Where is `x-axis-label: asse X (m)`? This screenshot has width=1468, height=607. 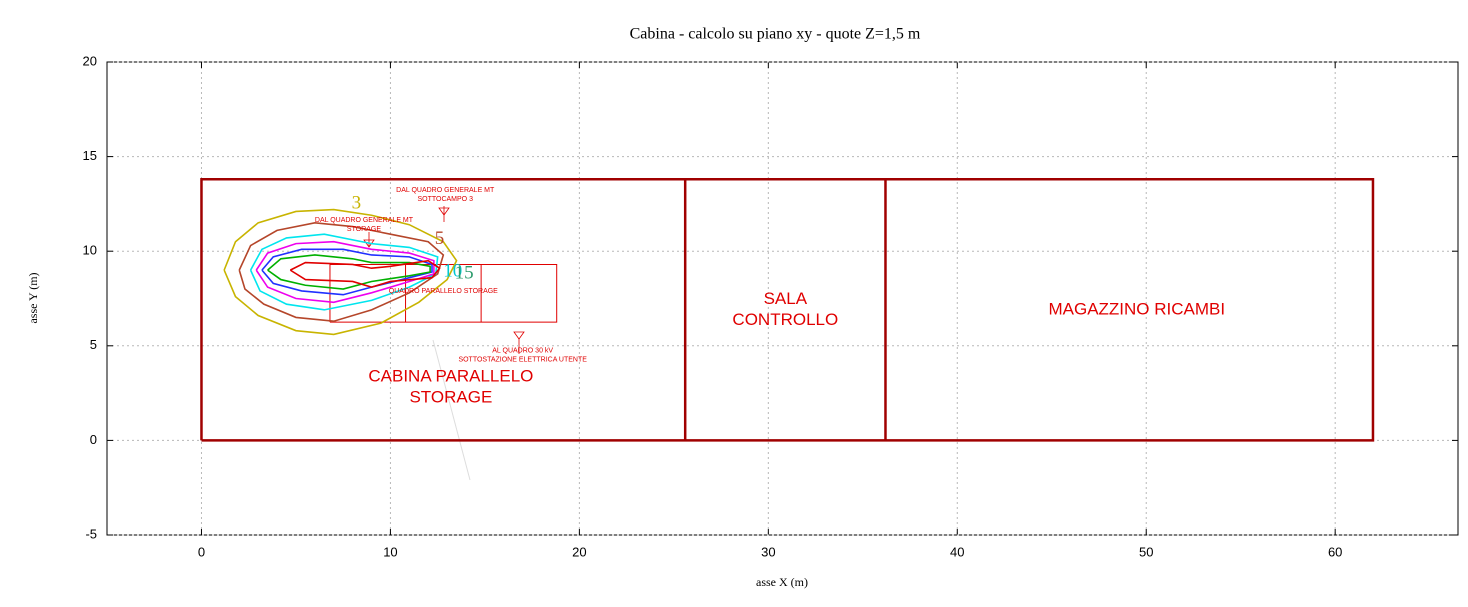
x-axis-label: asse X (m) is located at coordinates (782, 582).